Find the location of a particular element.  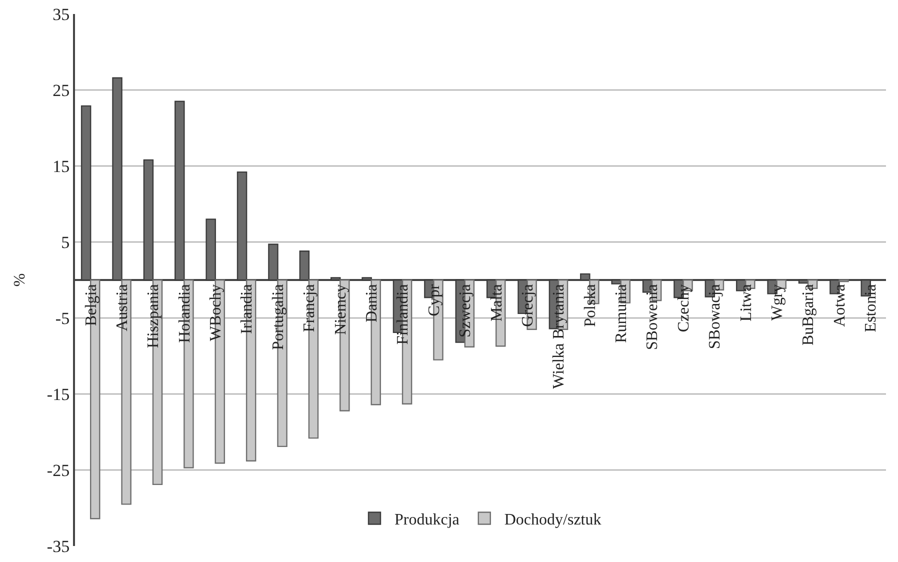

x-tick-label: Polska is located at coordinates (590, 305).